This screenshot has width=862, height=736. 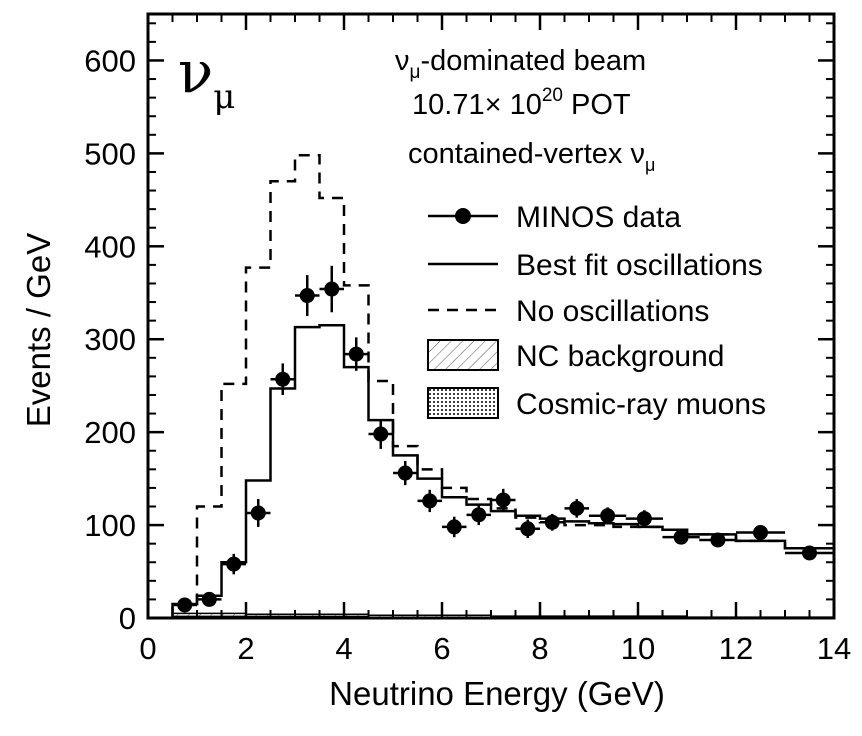 I want to click on annotation-pot-tail: POT, so click(x=597, y=105).